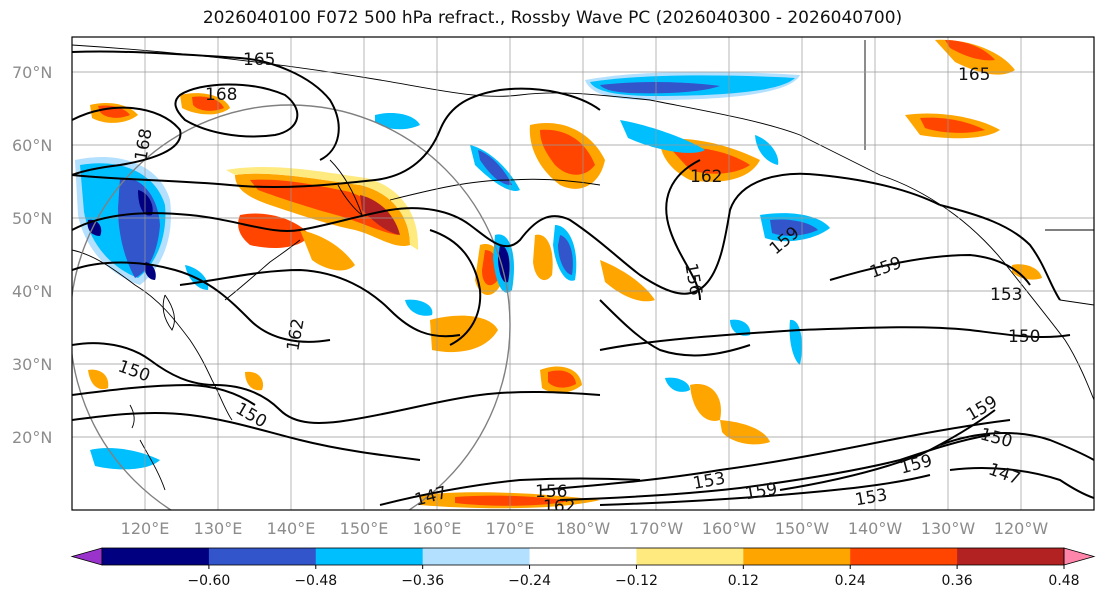 The width and height of the screenshot is (1105, 604). I want to click on shade-red-sub1, so click(562, 379).